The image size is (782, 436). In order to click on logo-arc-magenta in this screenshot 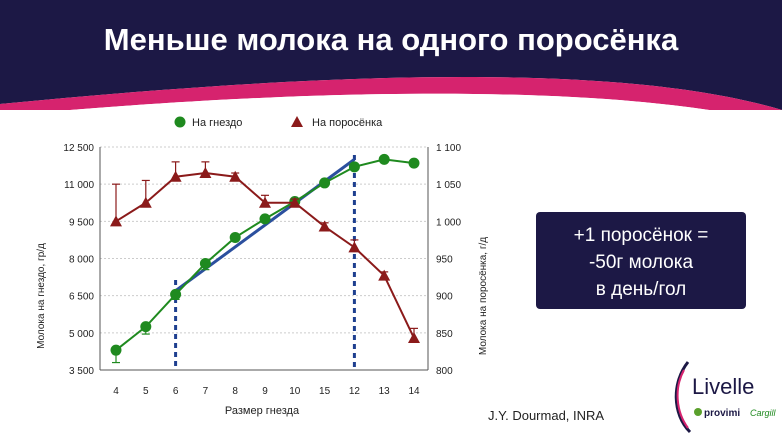, I will do `click(682, 399)`.